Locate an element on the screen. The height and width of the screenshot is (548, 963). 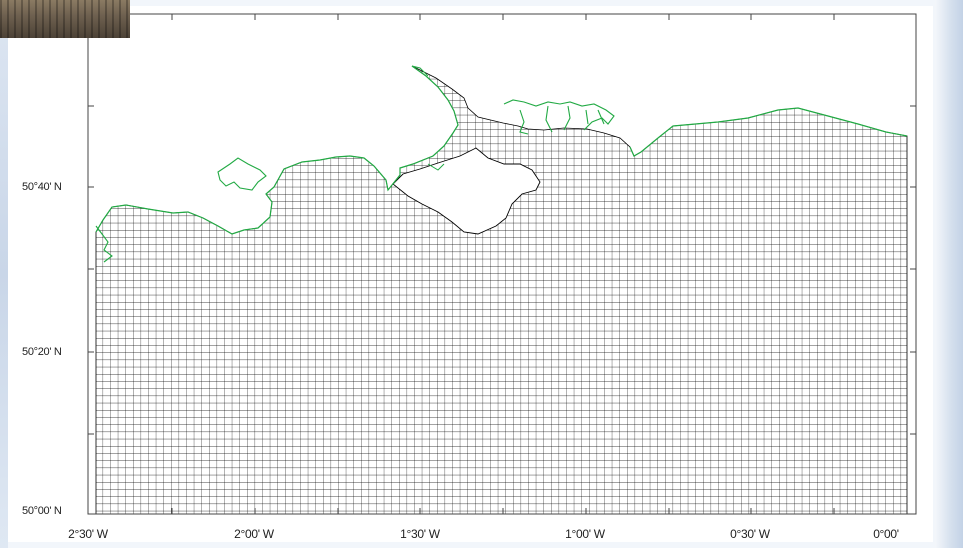
lon-label-2-00-w: 2°00' W is located at coordinates (254, 534).